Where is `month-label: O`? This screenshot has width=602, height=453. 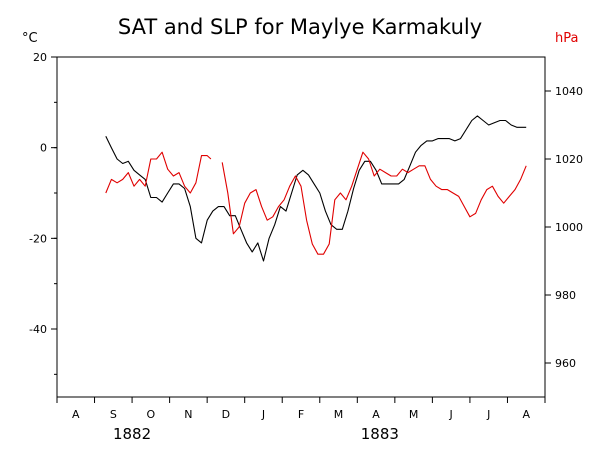
month-label: O is located at coordinates (151, 414).